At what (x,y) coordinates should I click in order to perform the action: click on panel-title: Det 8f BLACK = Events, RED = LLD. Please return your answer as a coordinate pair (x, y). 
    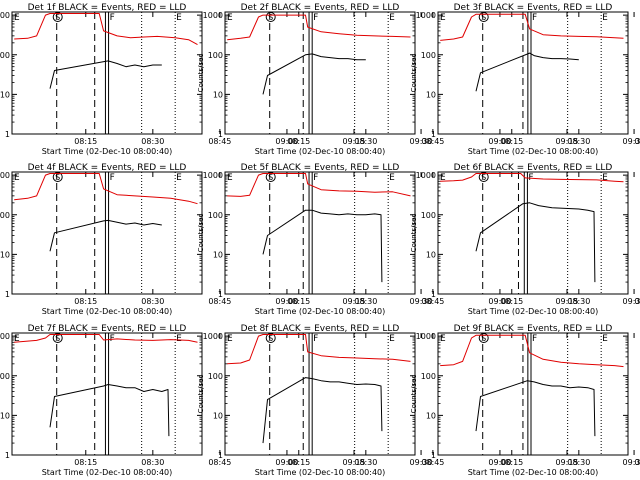
    Looking at the image, I should click on (320, 329).